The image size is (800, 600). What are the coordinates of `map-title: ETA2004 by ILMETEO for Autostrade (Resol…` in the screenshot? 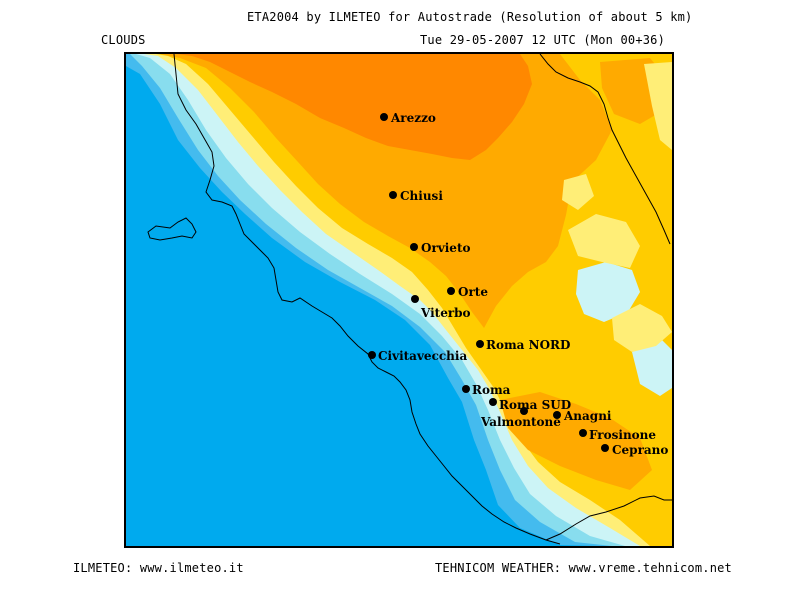 It's located at (470, 17).